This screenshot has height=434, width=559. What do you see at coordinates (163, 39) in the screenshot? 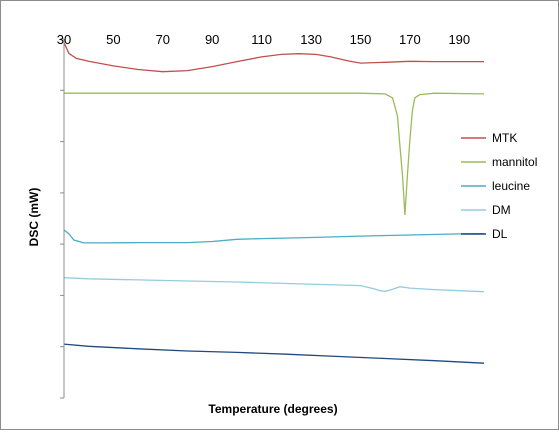
I see `x-tick-label: 70` at bounding box center [163, 39].